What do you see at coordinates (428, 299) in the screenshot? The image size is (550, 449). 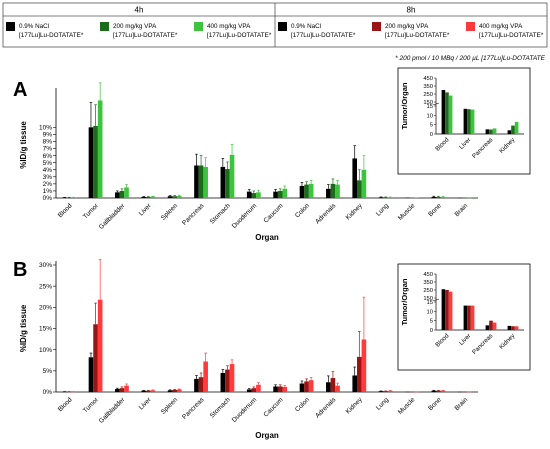 I see `inset-y-tick-label: 150` at bounding box center [428, 299].